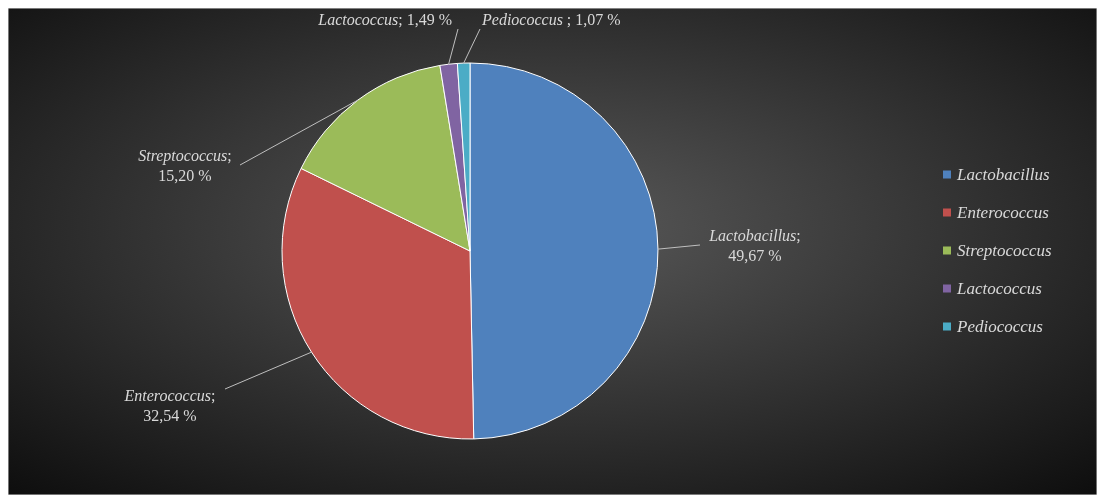 This screenshot has height=503, width=1105. I want to click on slice-label: Lactococcus, so click(358, 19).